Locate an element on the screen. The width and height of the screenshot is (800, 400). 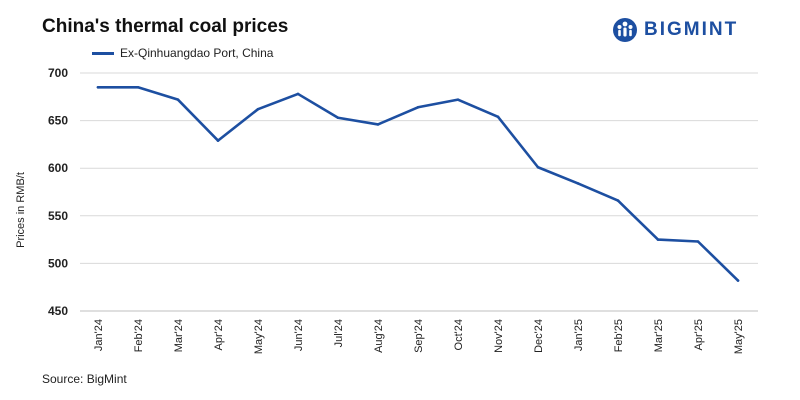
source-note: Source: BigMint is located at coordinates (84, 379).